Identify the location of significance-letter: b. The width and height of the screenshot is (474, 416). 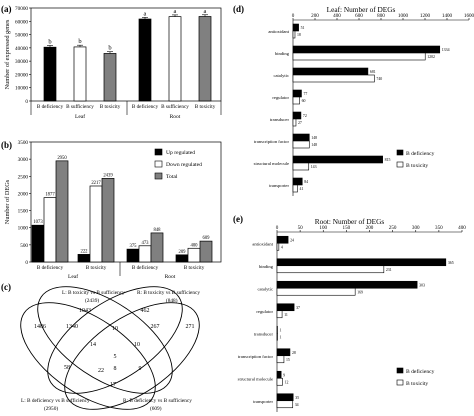
(109, 48).